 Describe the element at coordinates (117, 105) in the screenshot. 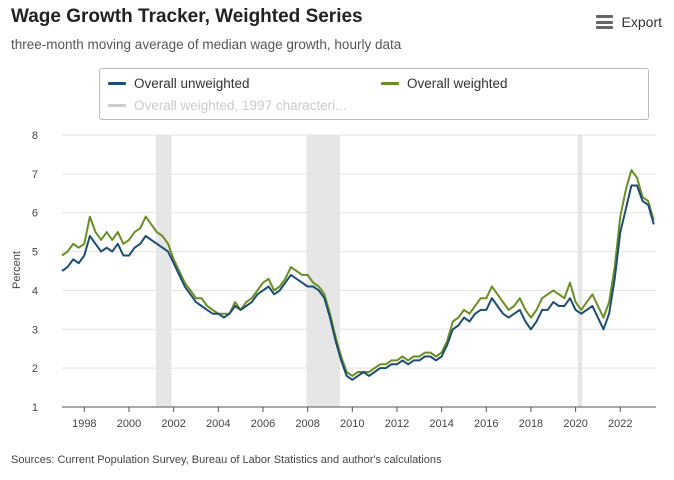

I see `legend-swatch-weighted-1997` at that location.